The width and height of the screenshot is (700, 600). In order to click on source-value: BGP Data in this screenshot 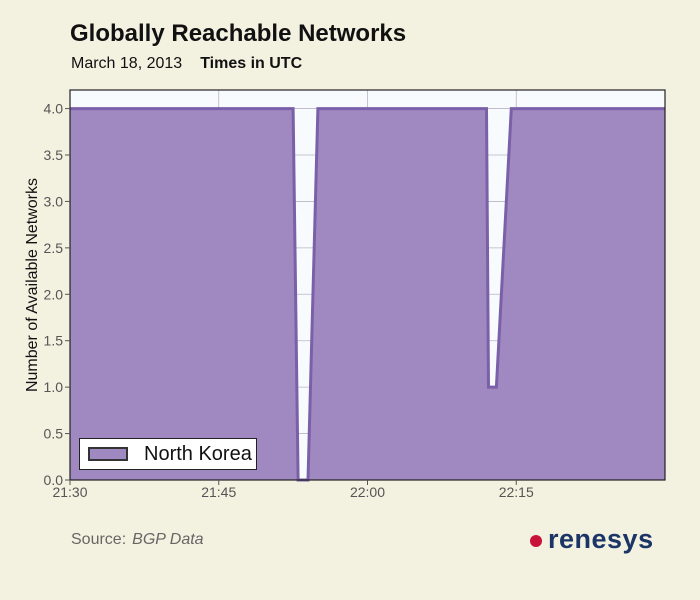, I will do `click(168, 539)`.